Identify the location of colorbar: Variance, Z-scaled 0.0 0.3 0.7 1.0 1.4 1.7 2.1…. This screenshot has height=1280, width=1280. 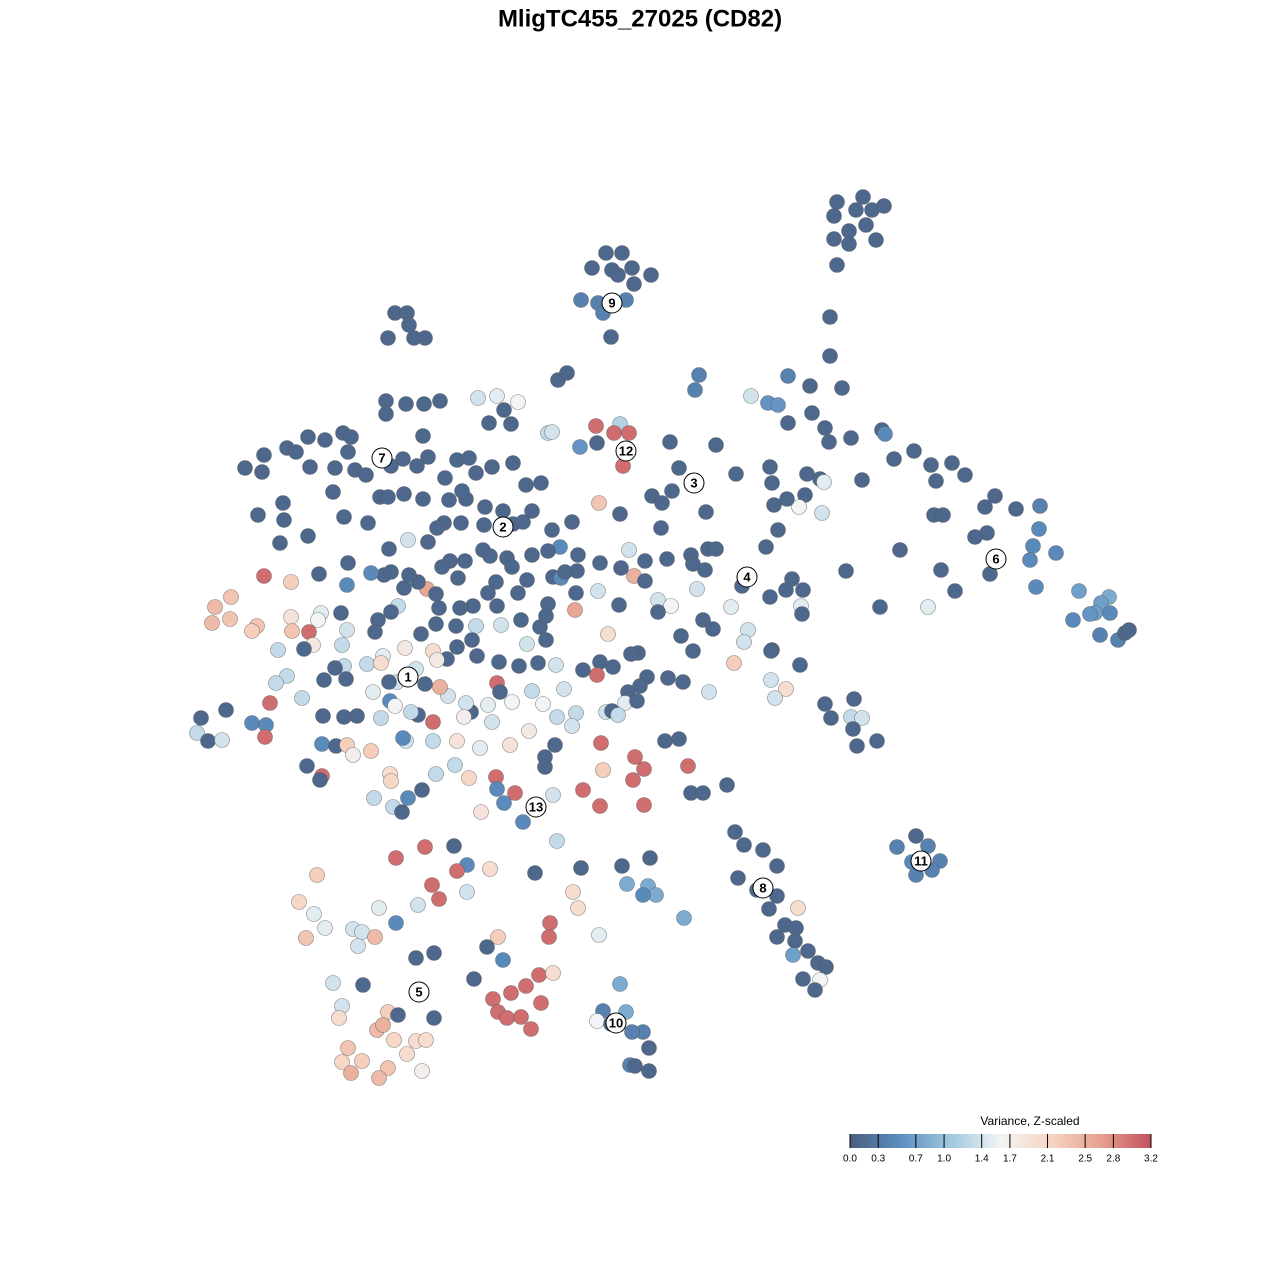
(1000, 1139).